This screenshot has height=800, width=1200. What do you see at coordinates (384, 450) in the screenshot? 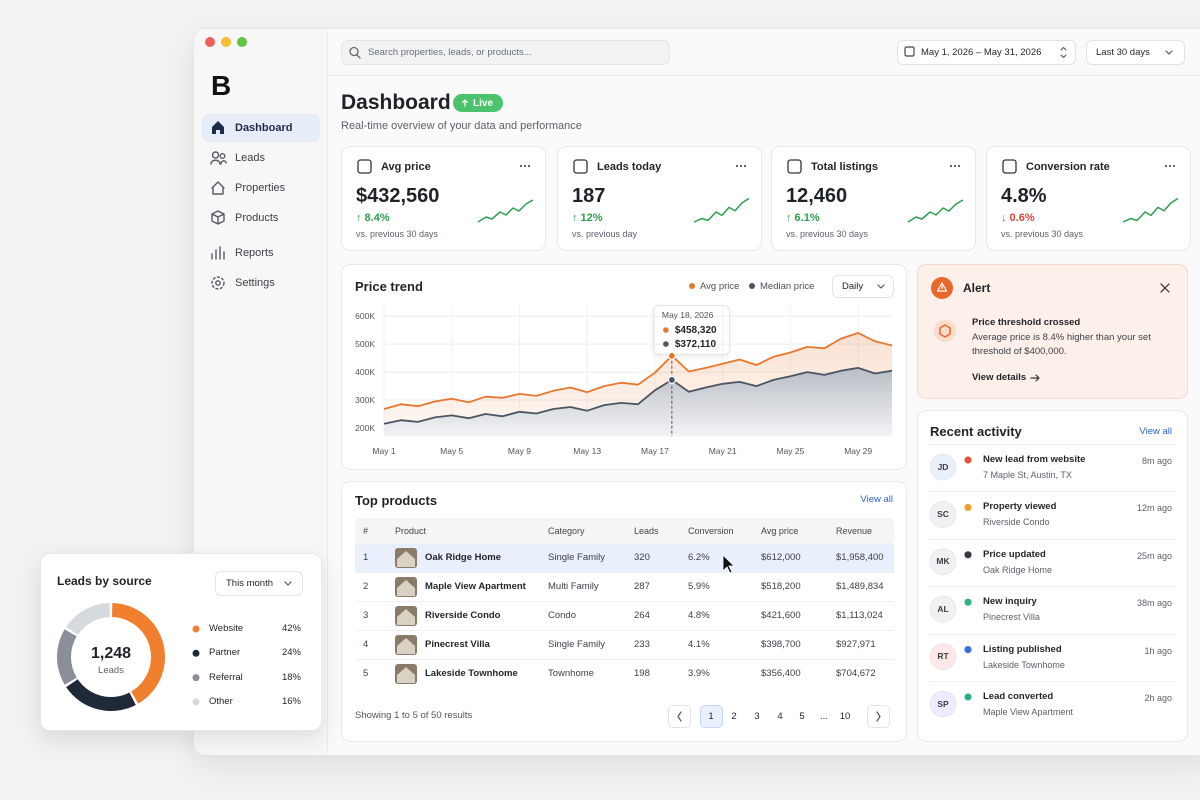
I see `x-tick-label: May 1` at bounding box center [384, 450].